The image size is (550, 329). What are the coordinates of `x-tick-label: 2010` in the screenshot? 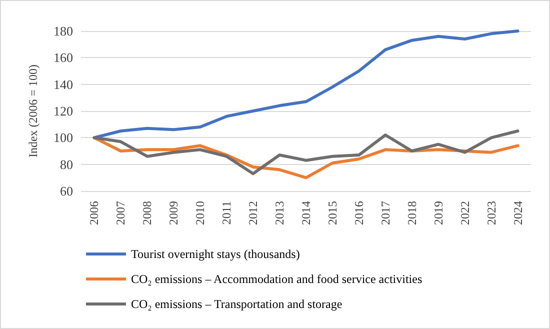 It's located at (200, 213).